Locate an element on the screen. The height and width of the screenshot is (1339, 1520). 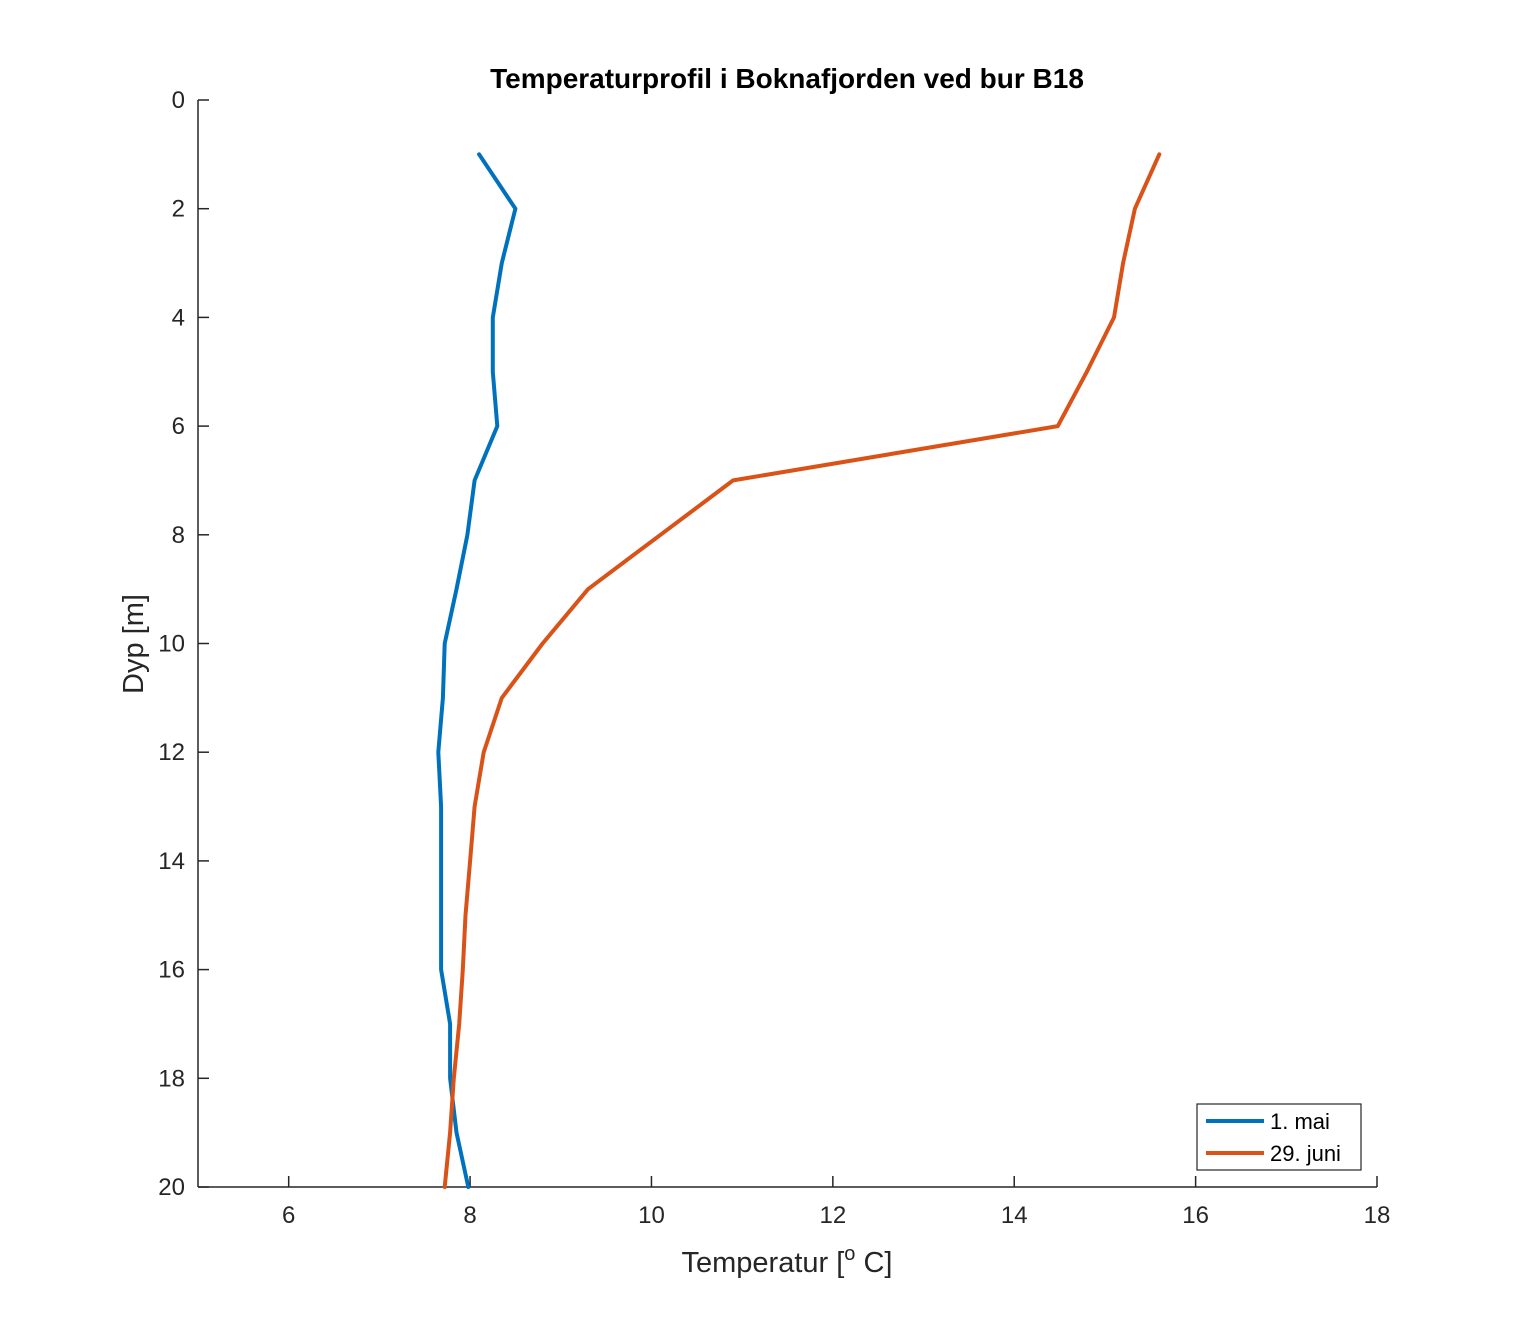
x-axis-label-text: Temperatur [ is located at coordinates (763, 1263).